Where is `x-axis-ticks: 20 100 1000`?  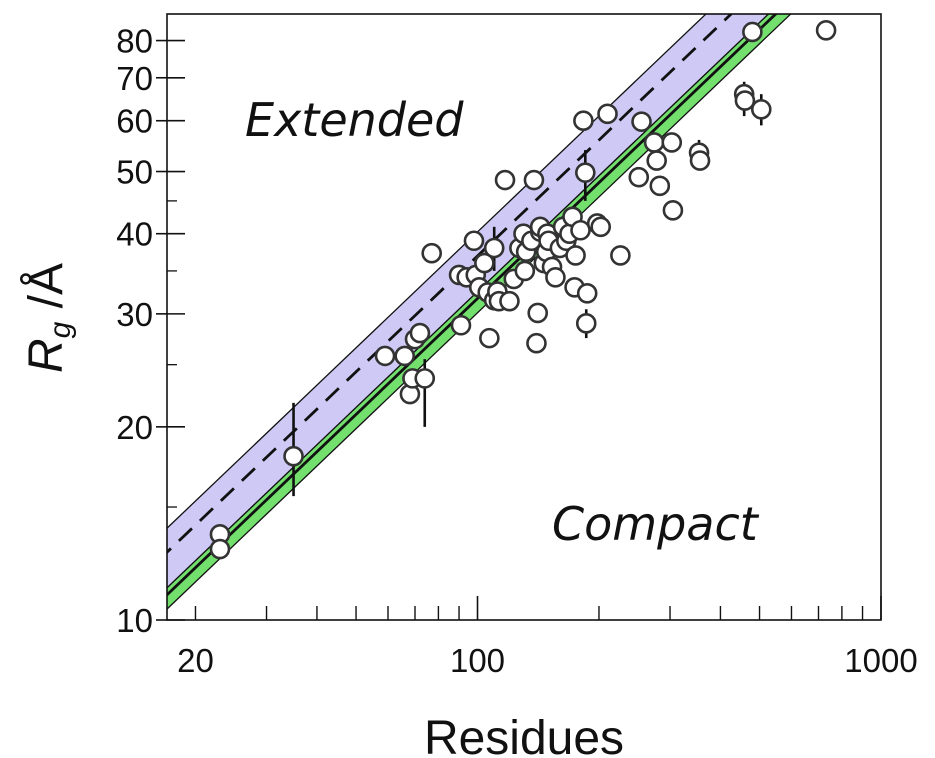 x-axis-ticks: 20 100 1000 is located at coordinates (547, 637).